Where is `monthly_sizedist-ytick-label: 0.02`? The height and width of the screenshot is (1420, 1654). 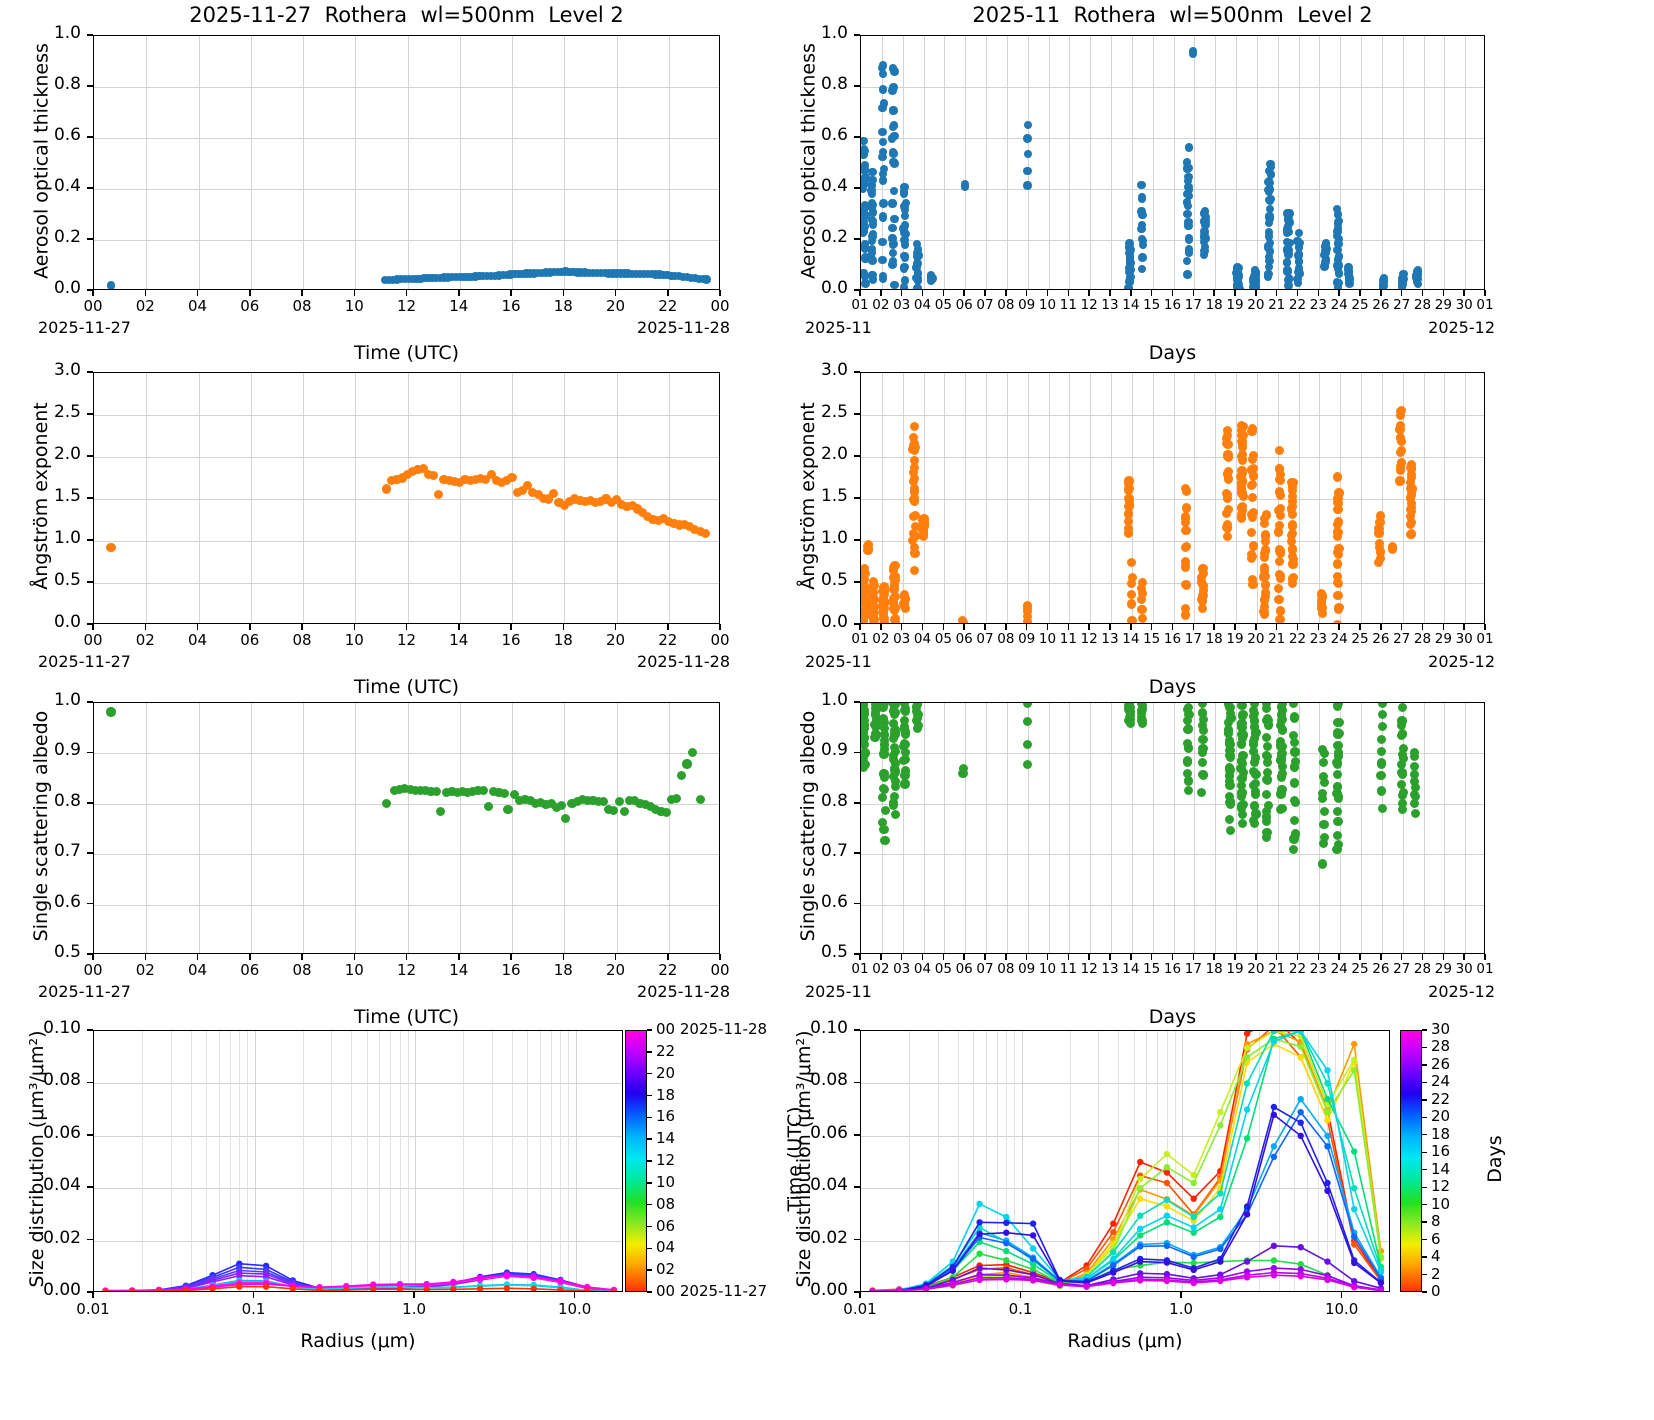 monthly_sizedist-ytick-label: 0.02 is located at coordinates (829, 1237).